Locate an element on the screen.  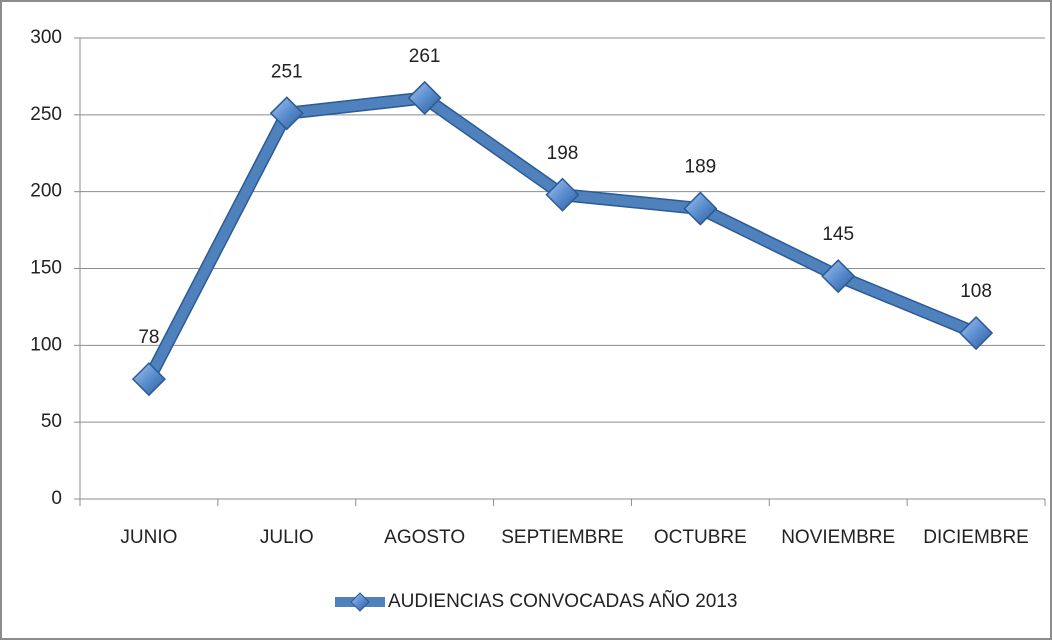
y-tick-label: 150 is located at coordinates (46, 268).